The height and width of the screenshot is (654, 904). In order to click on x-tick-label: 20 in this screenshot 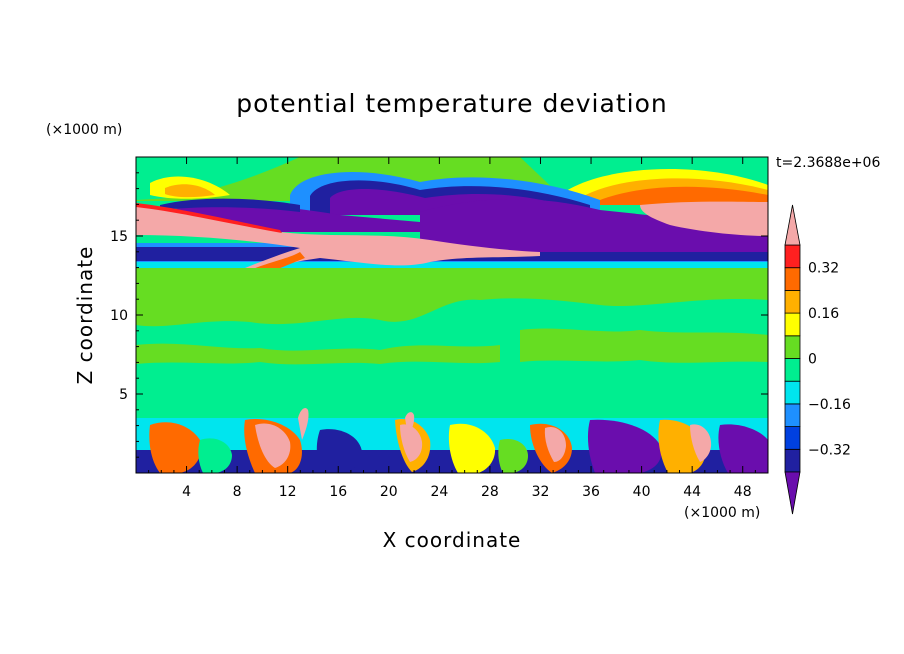, I will do `click(389, 492)`.